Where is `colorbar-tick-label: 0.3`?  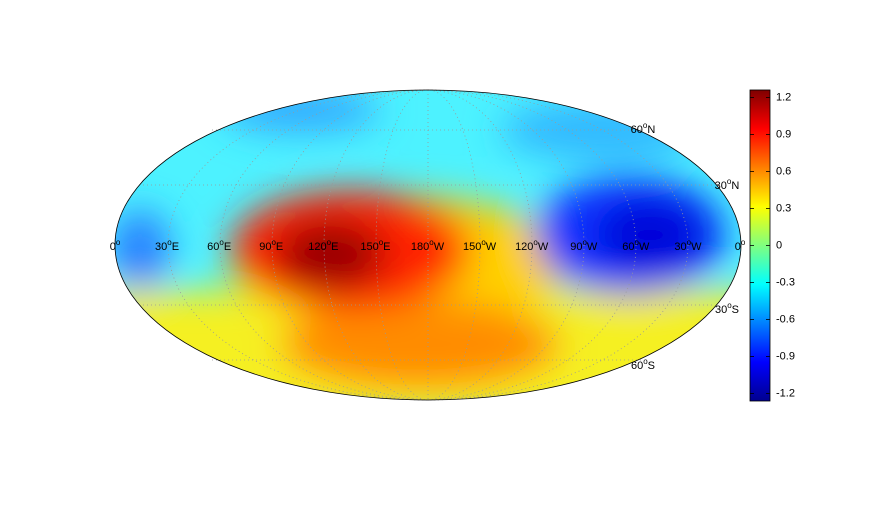
colorbar-tick-label: 0.3 is located at coordinates (783, 208).